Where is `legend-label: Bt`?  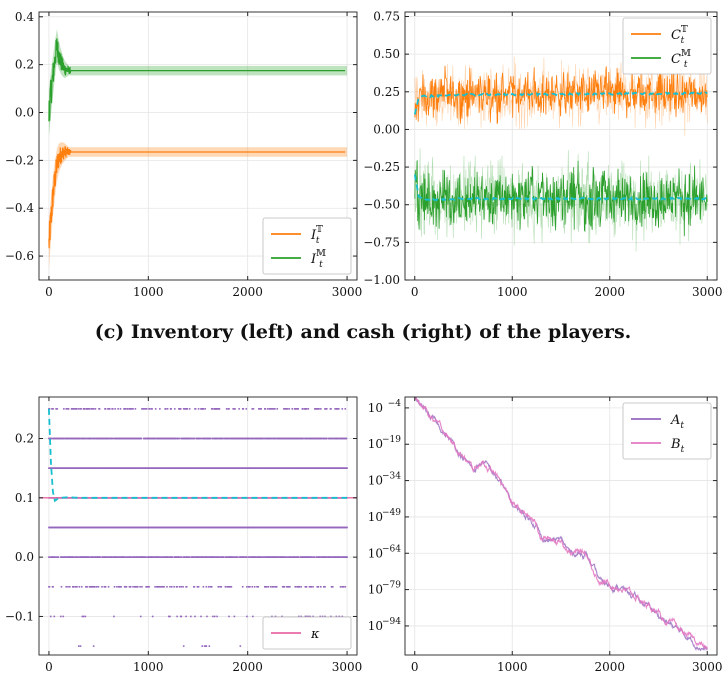 legend-label: Bt is located at coordinates (677, 446).